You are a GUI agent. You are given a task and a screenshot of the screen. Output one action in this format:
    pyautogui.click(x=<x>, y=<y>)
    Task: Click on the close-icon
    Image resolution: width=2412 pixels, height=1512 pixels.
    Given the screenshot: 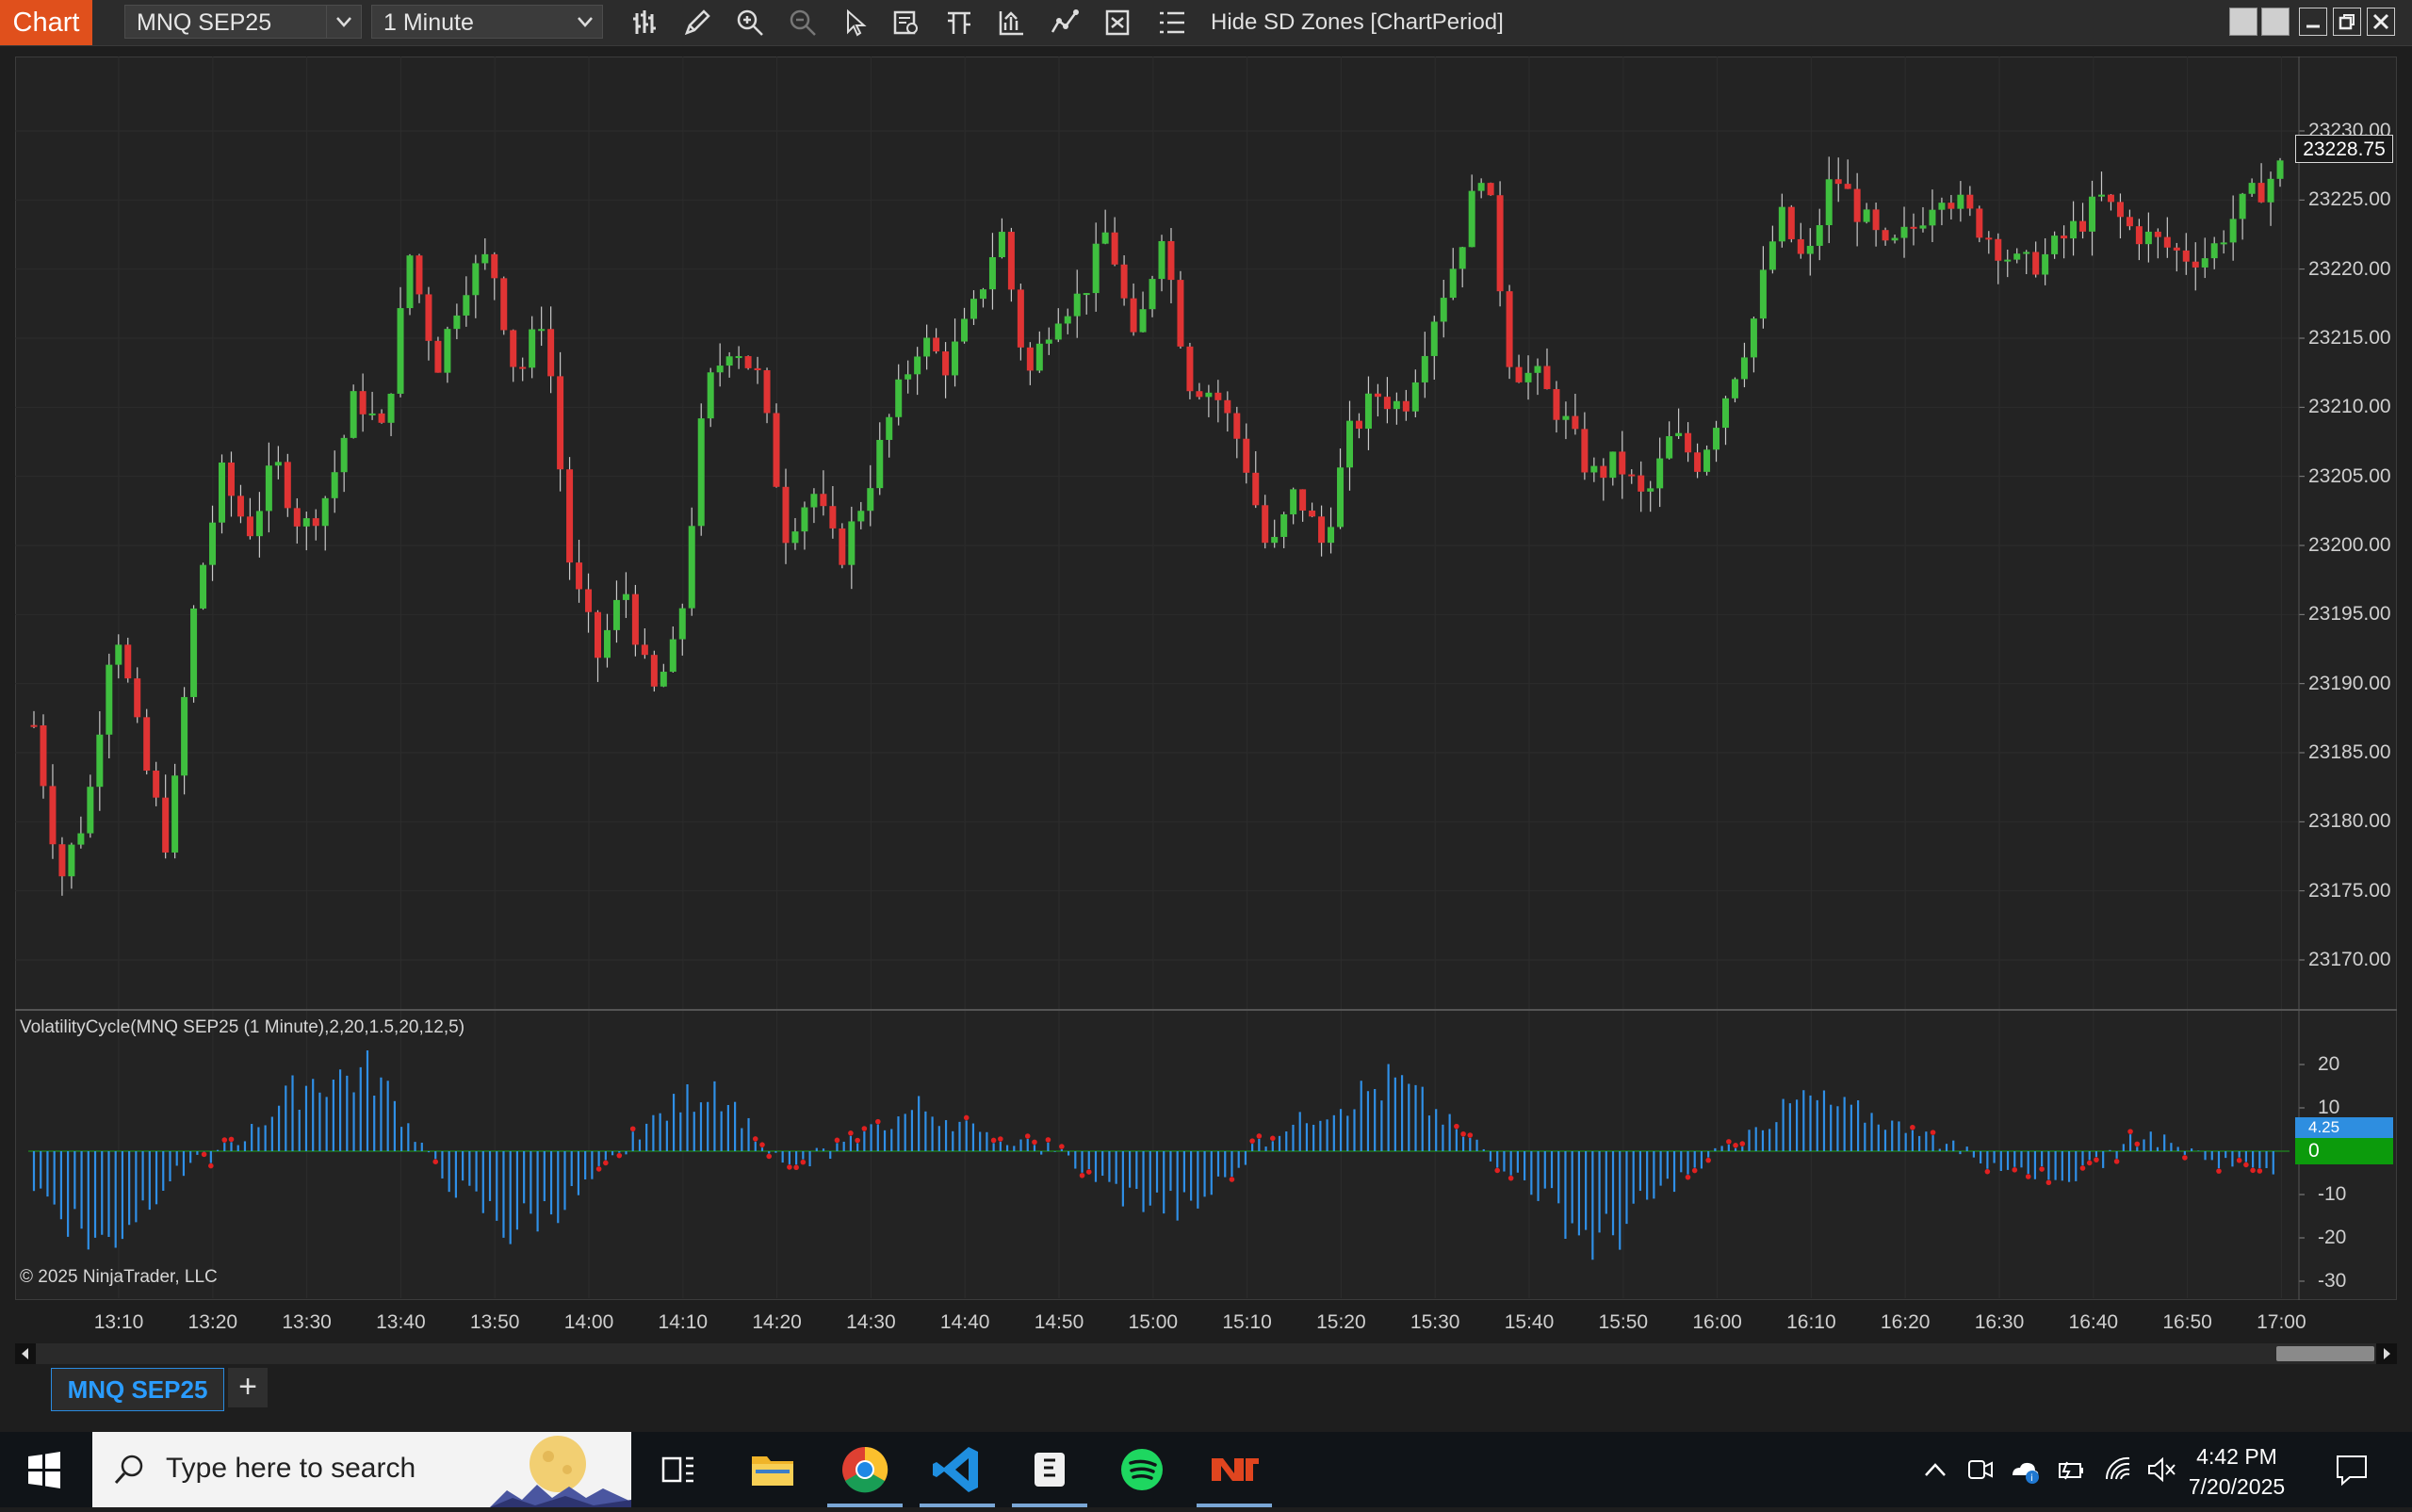 What is the action you would take?
    pyautogui.click(x=2381, y=22)
    